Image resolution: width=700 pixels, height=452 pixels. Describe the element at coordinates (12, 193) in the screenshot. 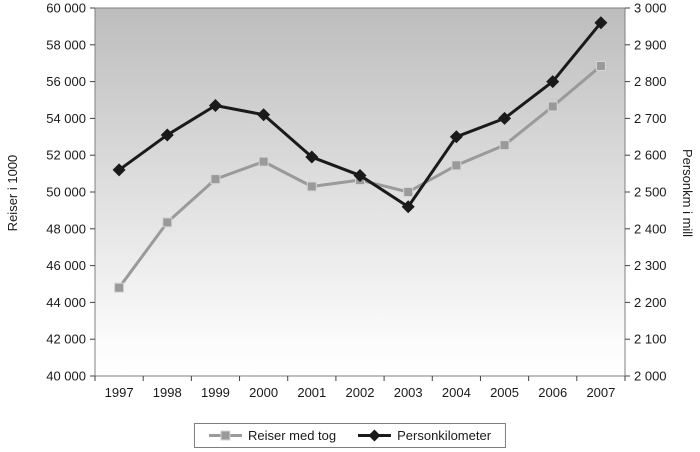

I see `left-axis-title: Reiser i 1000` at that location.